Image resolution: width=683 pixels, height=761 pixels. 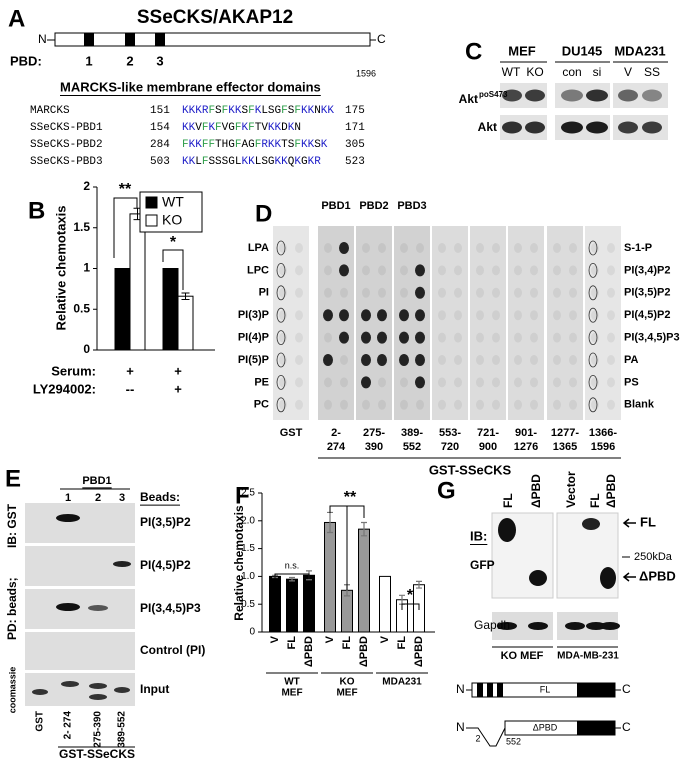 I want to click on lane-label: FL, so click(x=508, y=500).